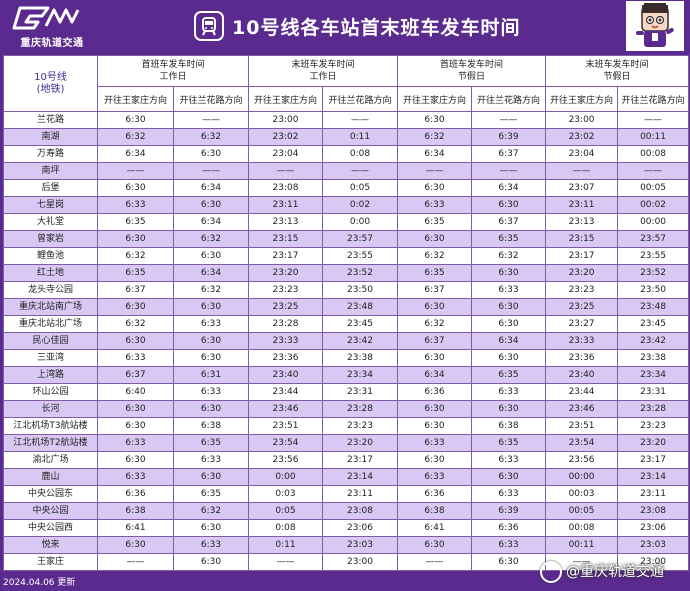  I want to click on time-cell: 0:05, so click(360, 188).